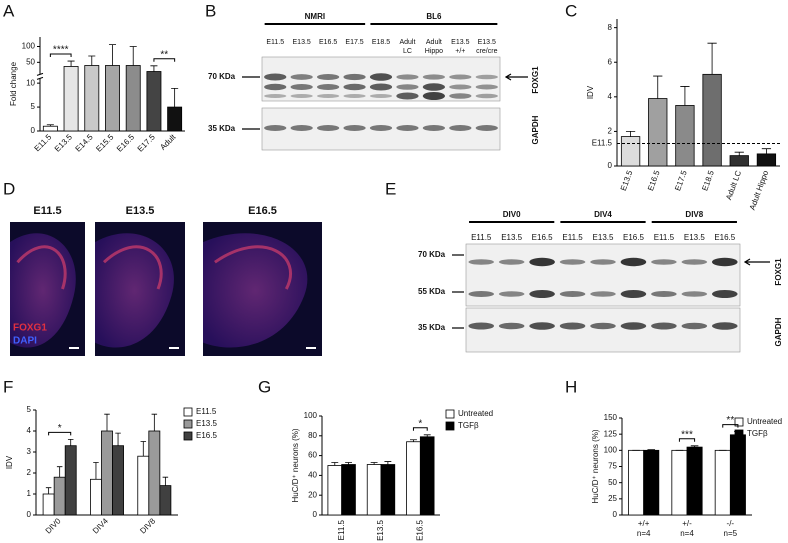 The height and width of the screenshot is (543, 788). I want to click on reference-label: E11.5, so click(602, 143).